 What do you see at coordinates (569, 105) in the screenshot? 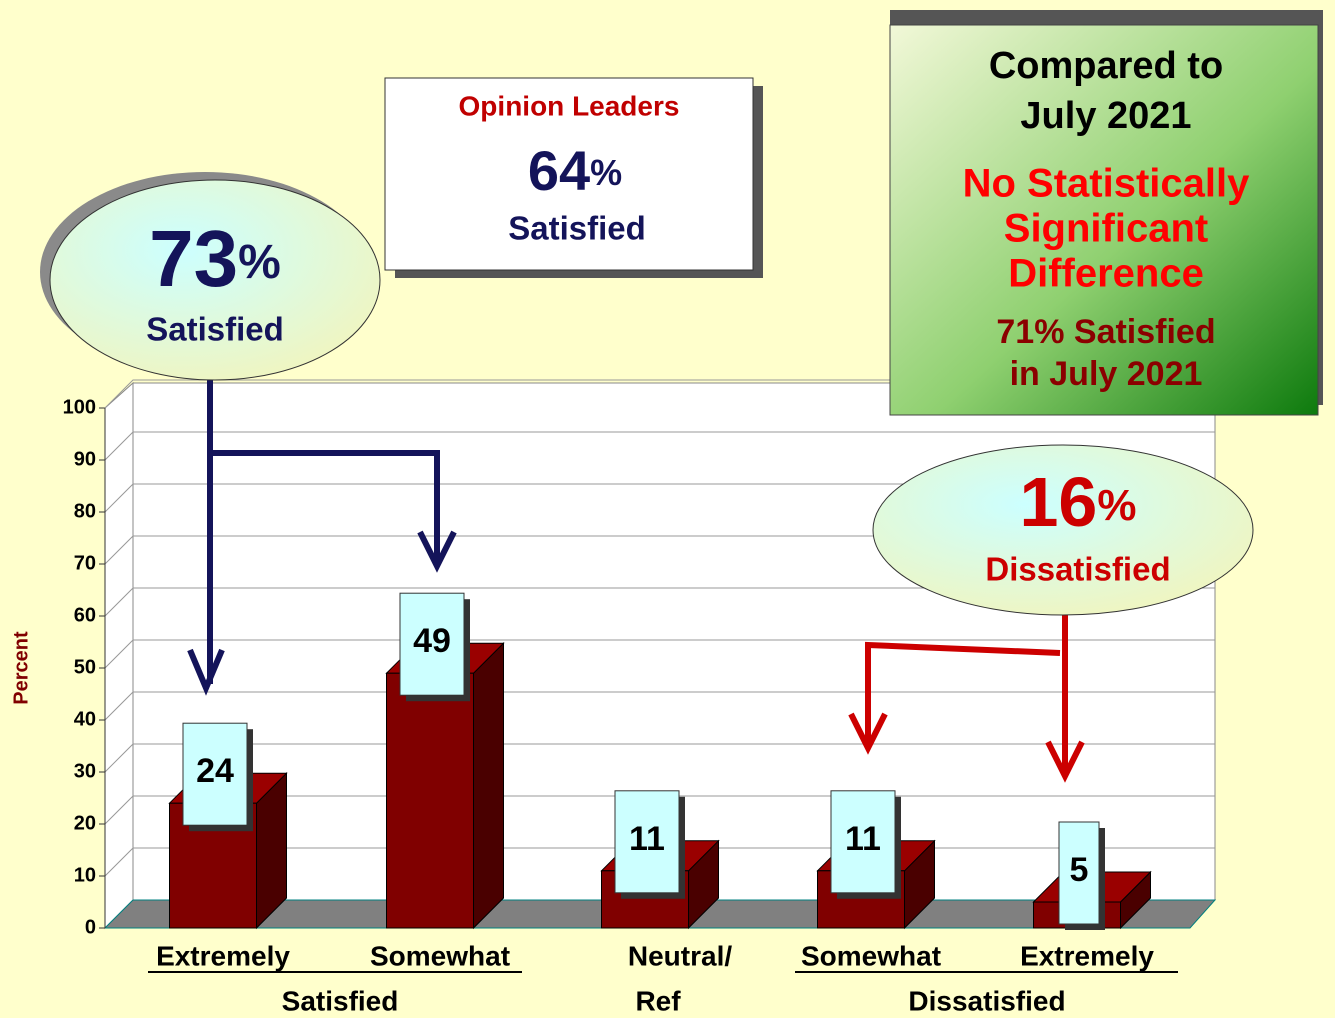
I see `opinion-title: Opinion Leaders` at bounding box center [569, 105].